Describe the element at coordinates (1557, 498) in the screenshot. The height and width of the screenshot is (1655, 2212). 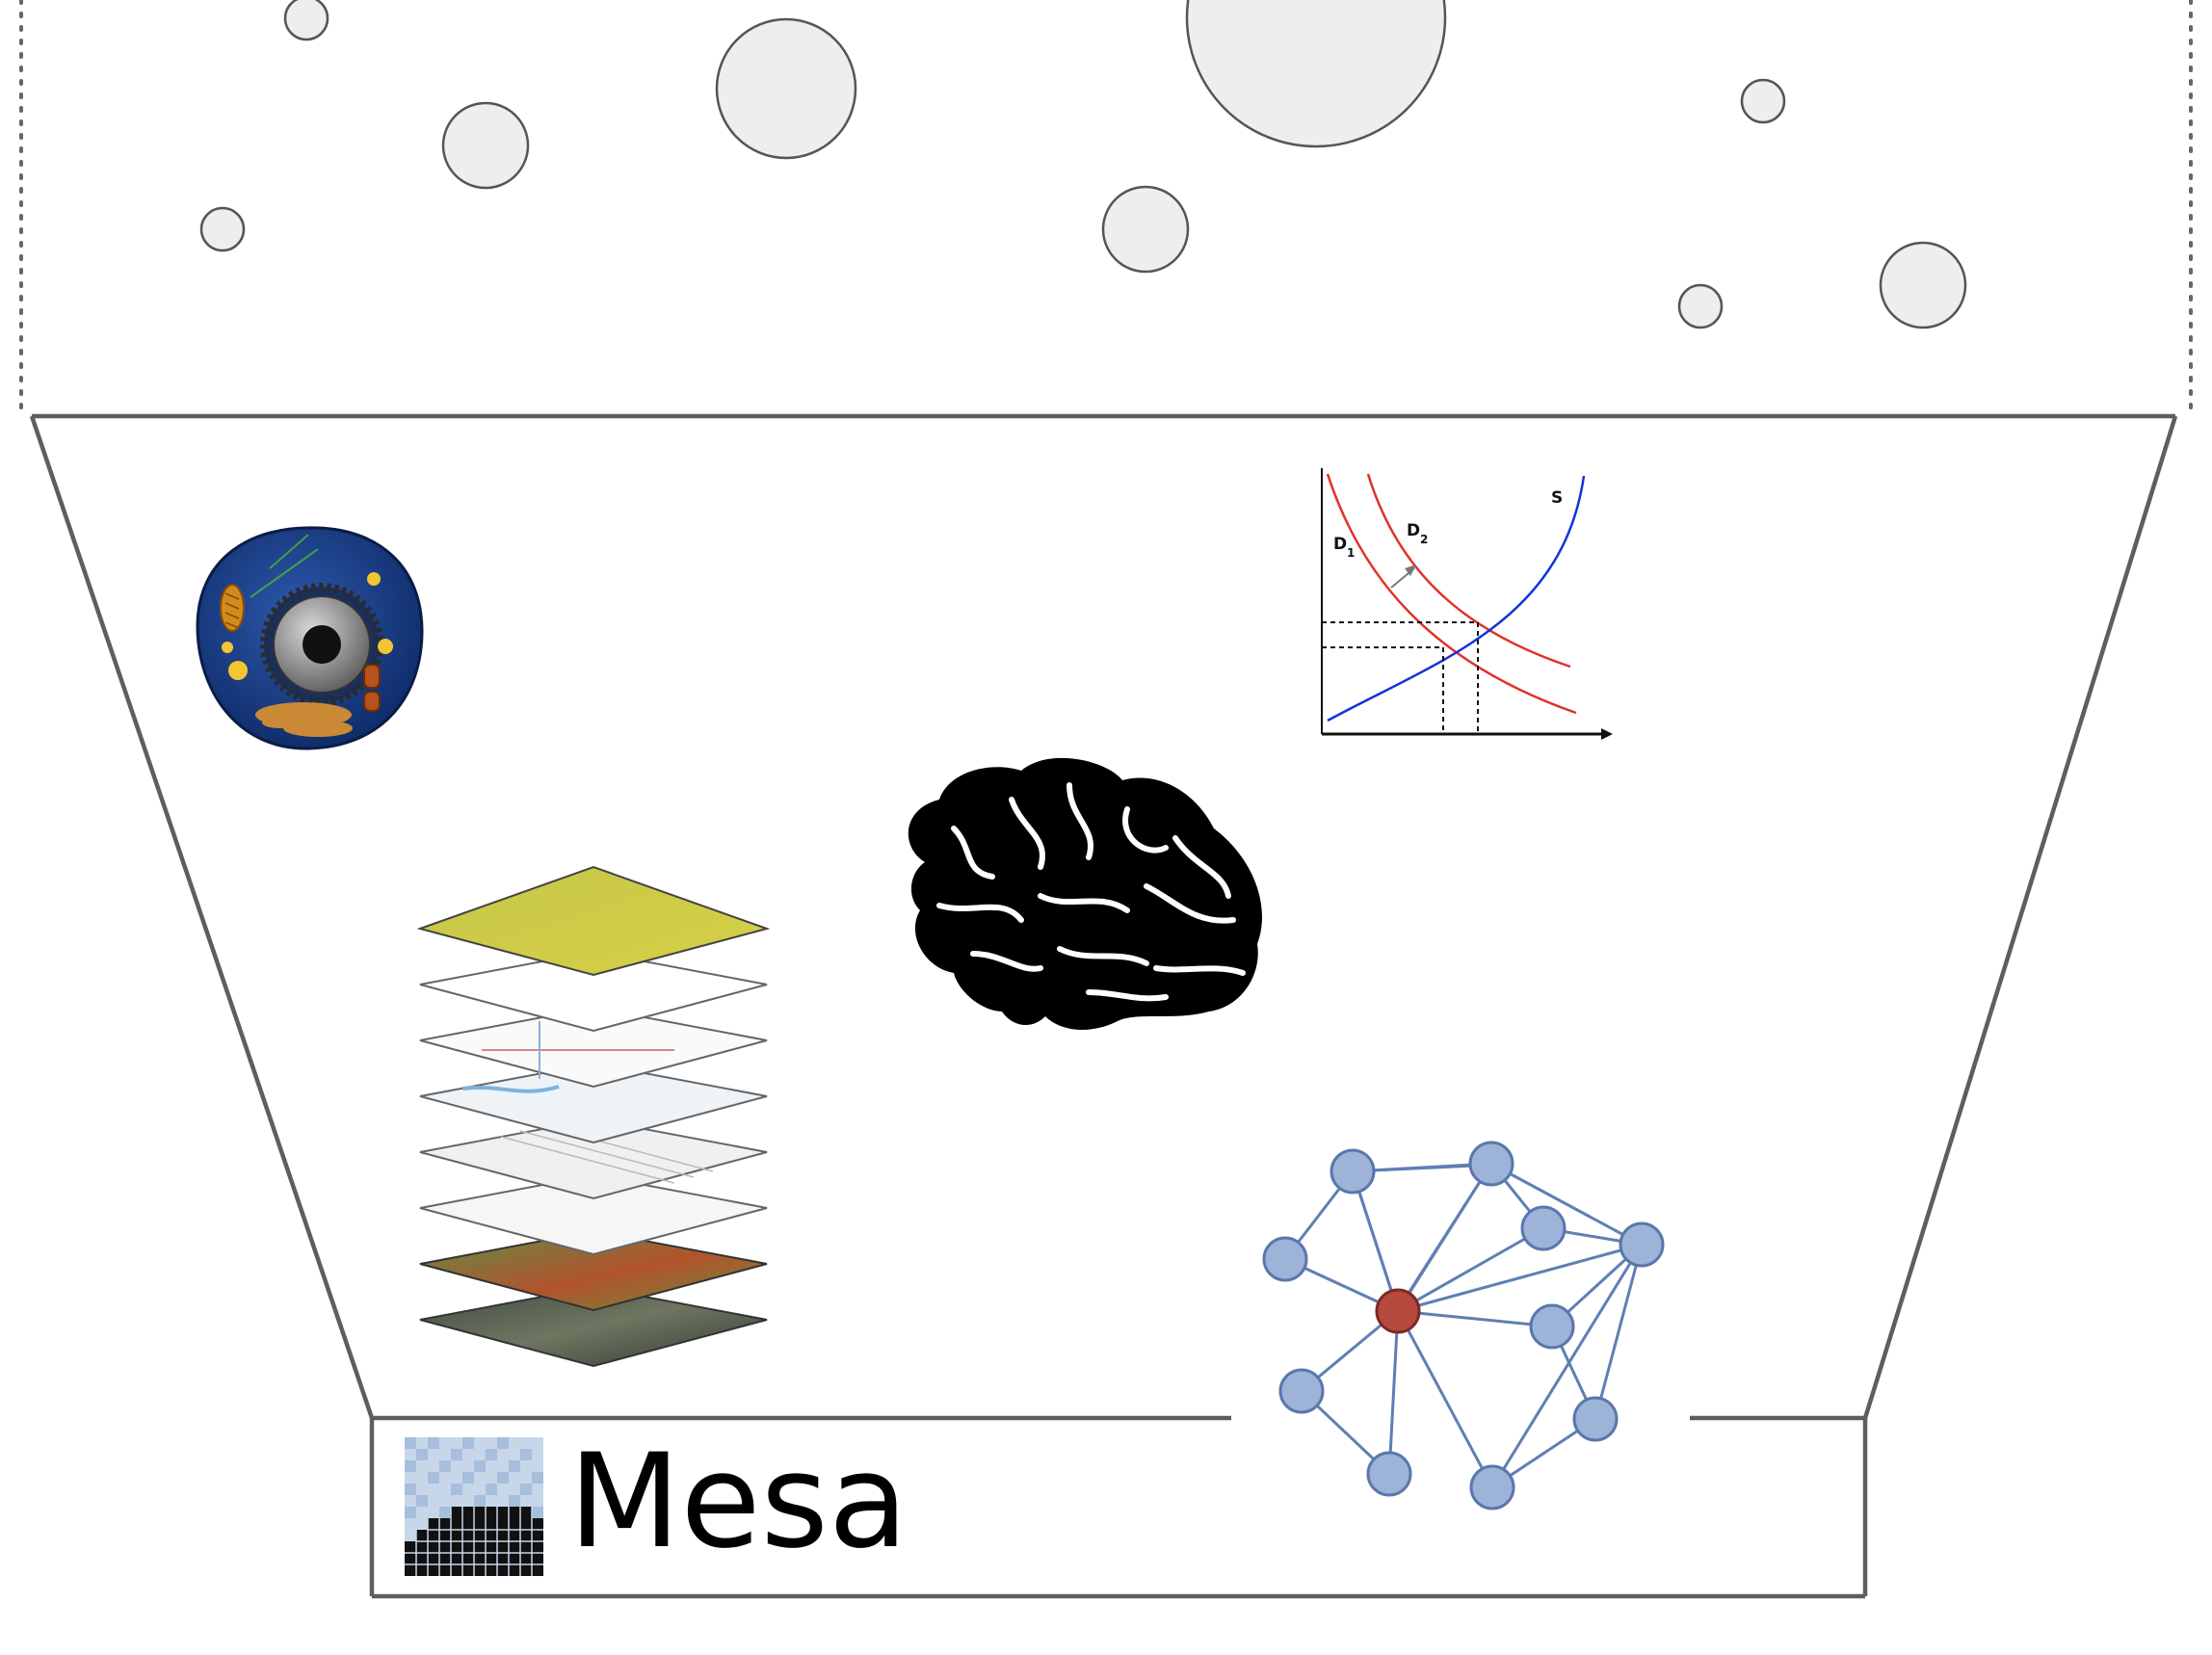
I see `supply-label: S` at that location.